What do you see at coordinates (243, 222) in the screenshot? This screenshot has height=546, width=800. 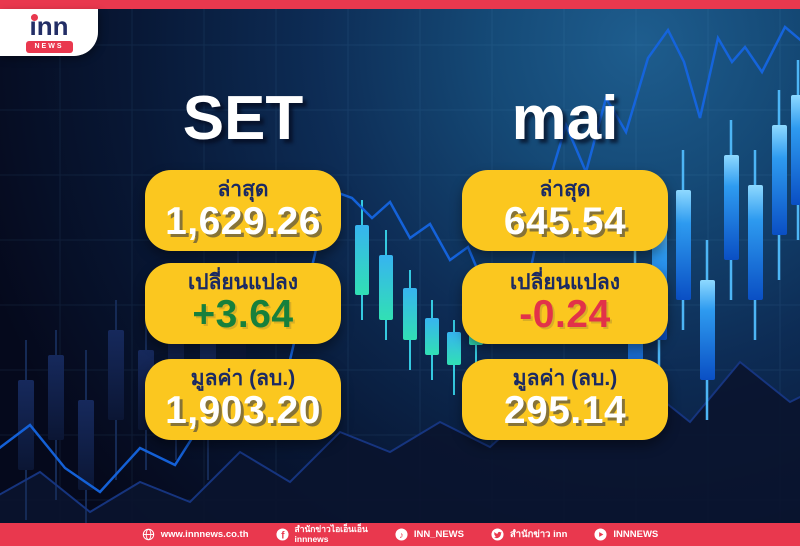 I see `set-latest-value: 1,629.26` at bounding box center [243, 222].